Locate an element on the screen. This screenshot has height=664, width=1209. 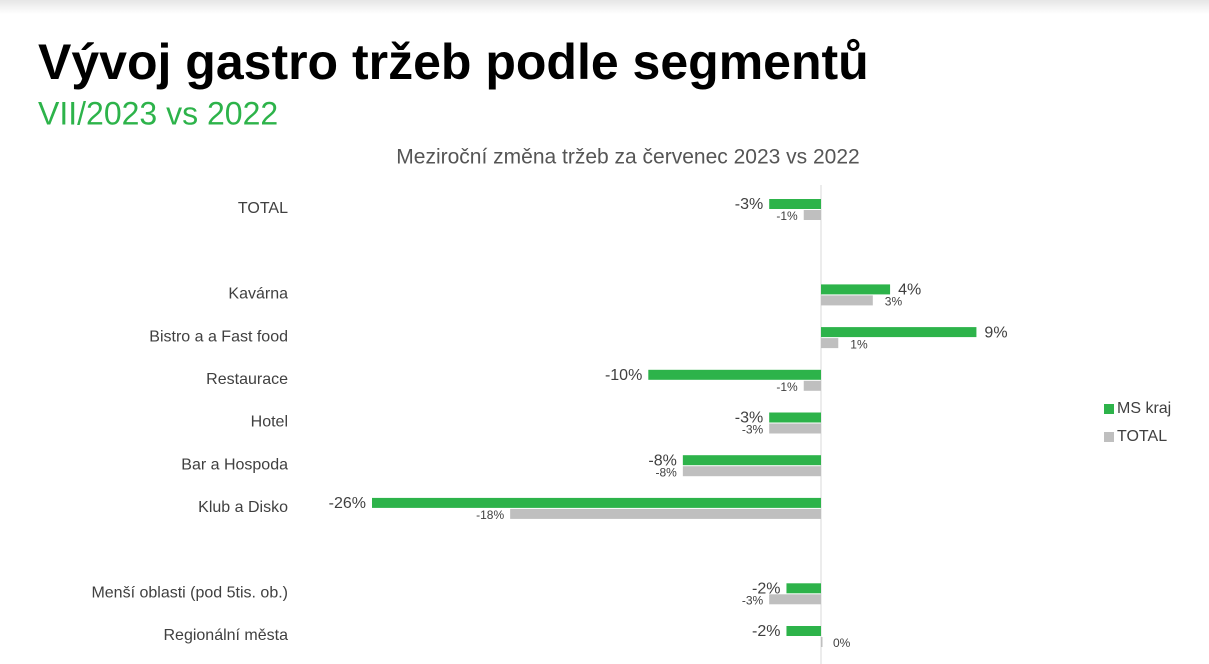
category-label: Regionální města is located at coordinates (225, 635).